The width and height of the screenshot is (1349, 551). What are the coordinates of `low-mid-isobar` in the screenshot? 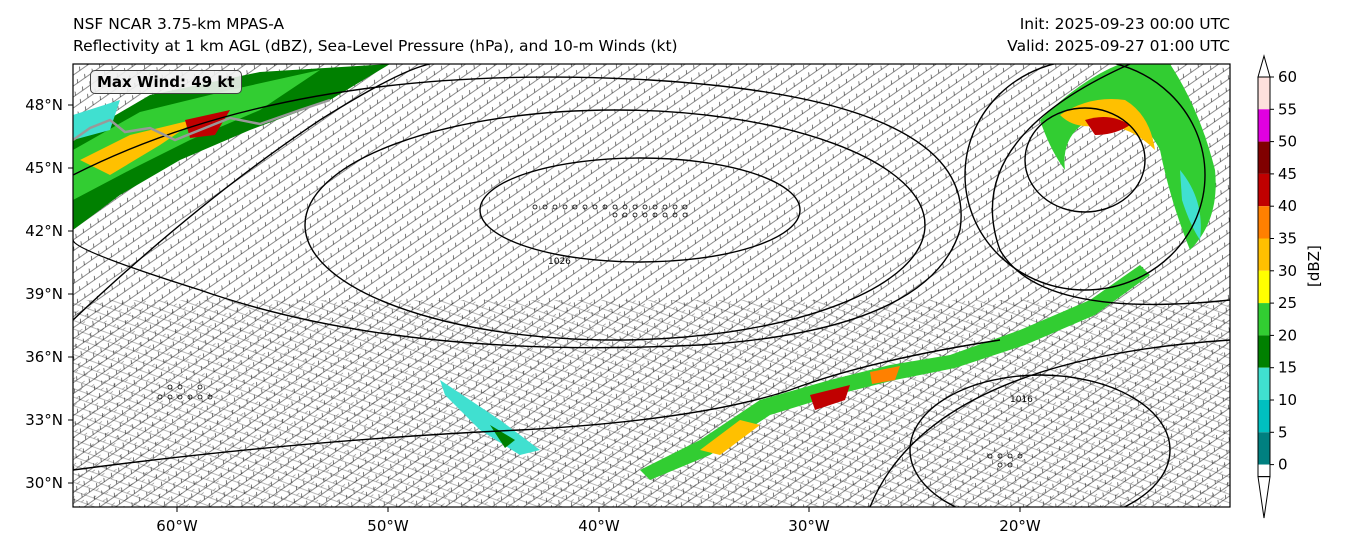 It's located at (1085, 177).